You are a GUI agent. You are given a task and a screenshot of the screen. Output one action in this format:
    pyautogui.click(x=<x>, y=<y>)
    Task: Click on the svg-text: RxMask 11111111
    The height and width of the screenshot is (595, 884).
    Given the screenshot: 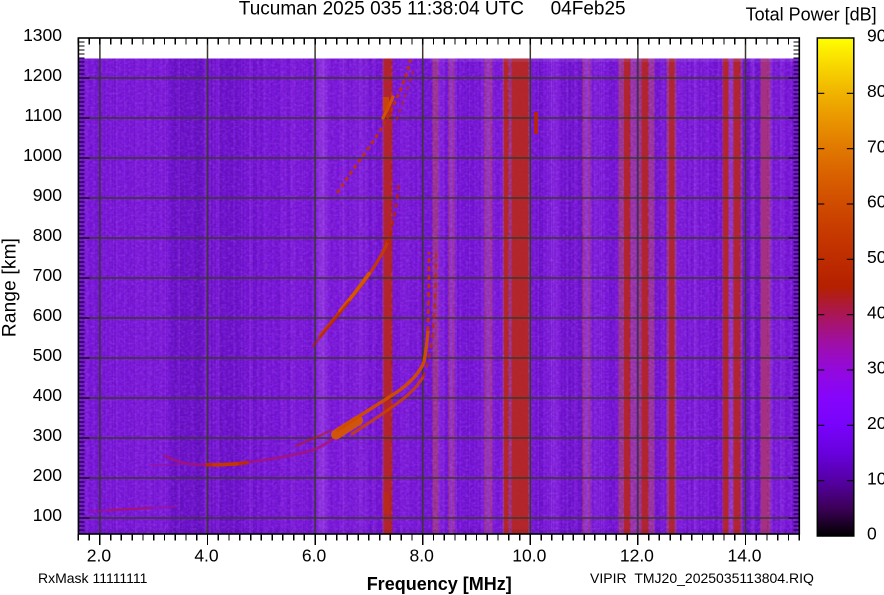 What is the action you would take?
    pyautogui.click(x=93, y=578)
    